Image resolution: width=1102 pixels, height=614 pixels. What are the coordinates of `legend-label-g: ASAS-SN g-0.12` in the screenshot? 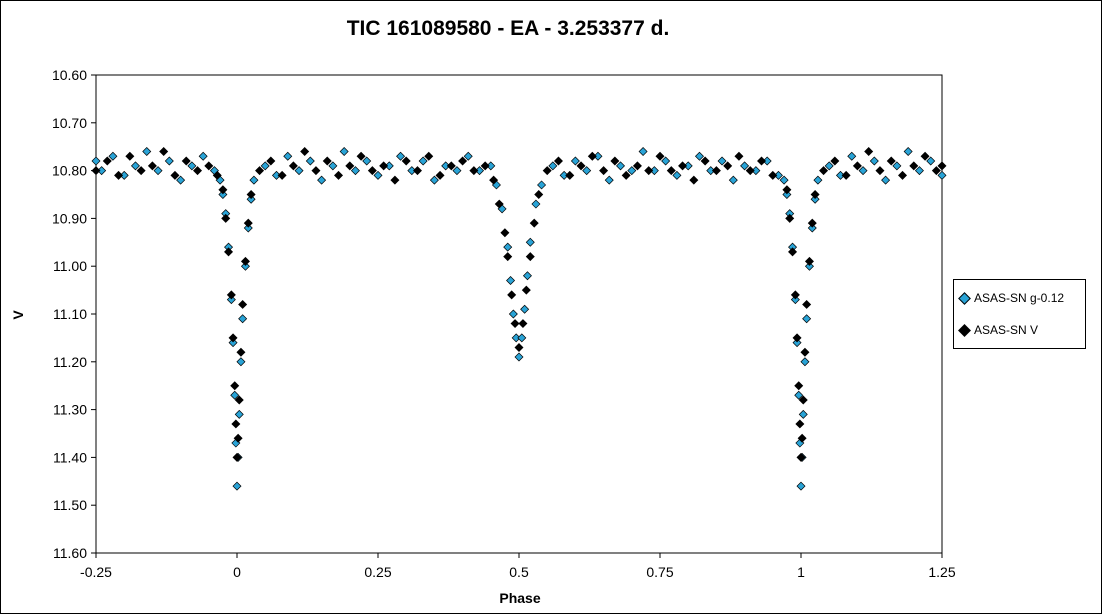 It's located at (1019, 298).